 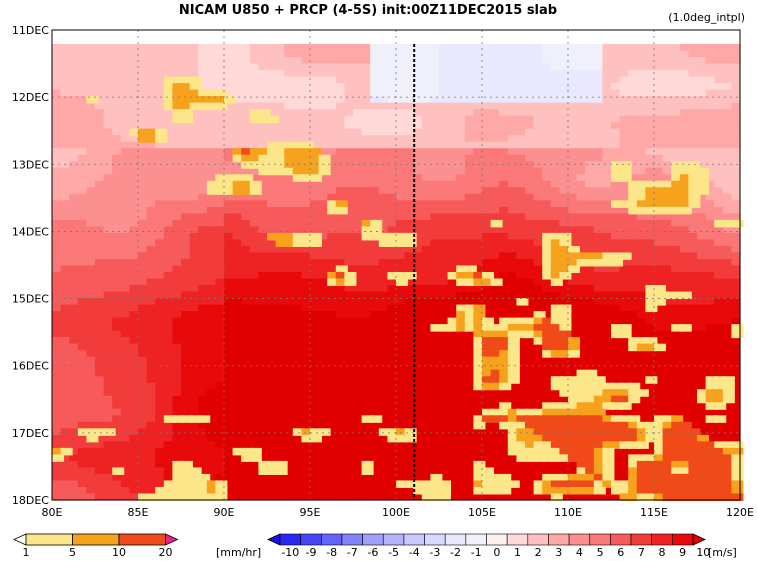 What do you see at coordinates (26, 552) in the screenshot?
I see `precip-colorbar-label: 1` at bounding box center [26, 552].